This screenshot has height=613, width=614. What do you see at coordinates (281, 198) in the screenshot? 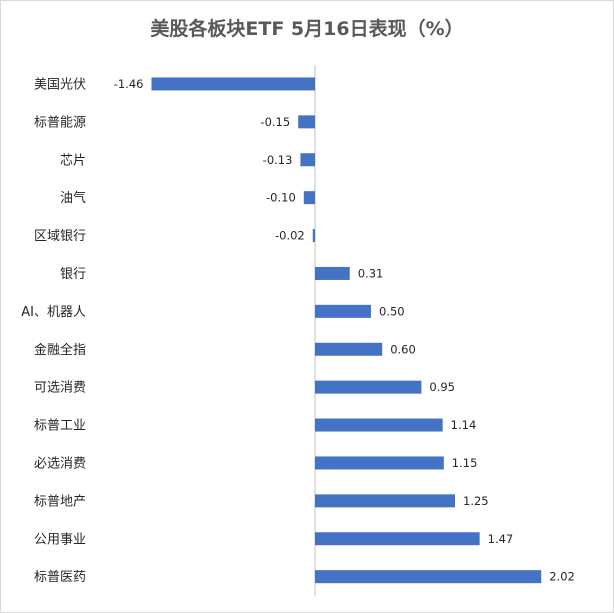
I see `value-label: -0.10` at bounding box center [281, 198].